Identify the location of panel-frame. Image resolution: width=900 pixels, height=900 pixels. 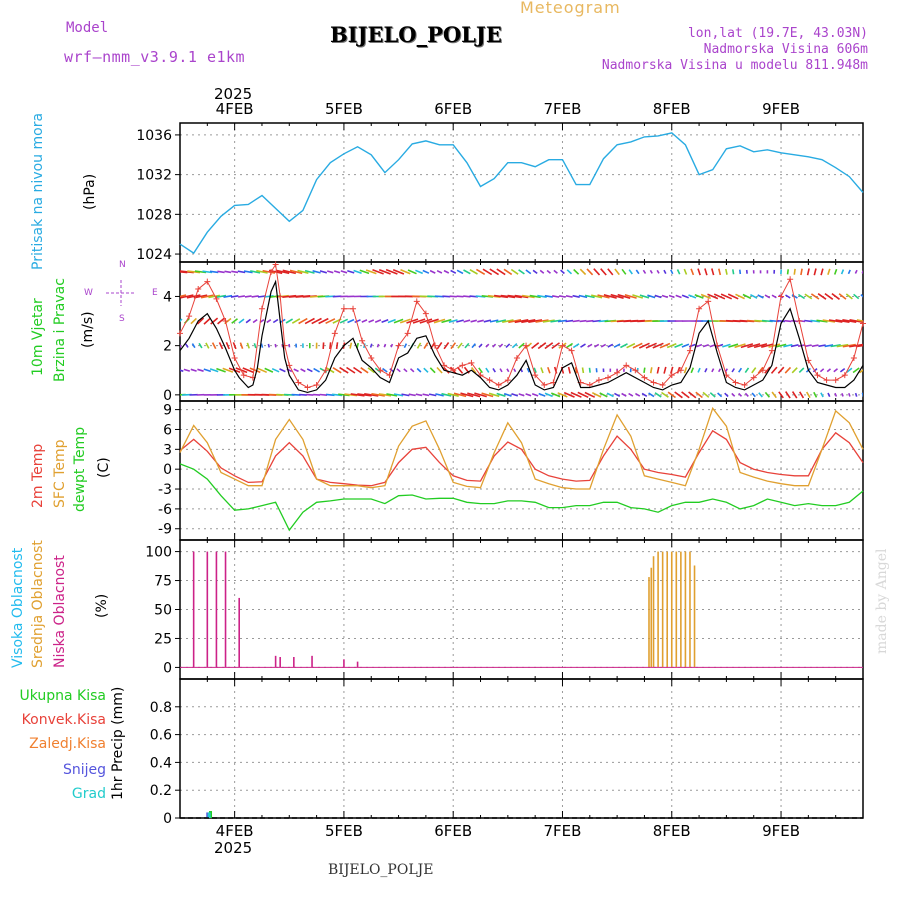
(521, 331).